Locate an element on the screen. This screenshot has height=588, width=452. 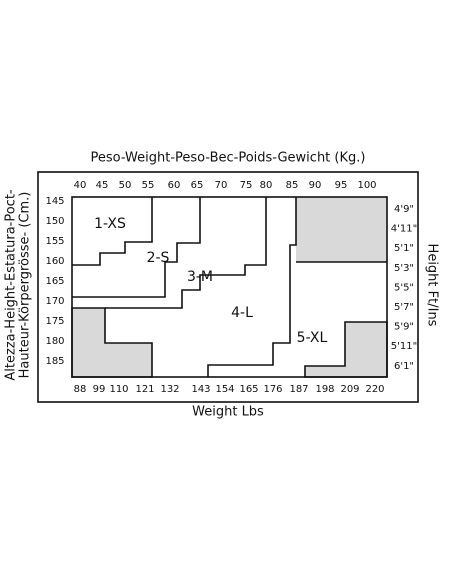
kg-label: 60 is located at coordinates (174, 185).